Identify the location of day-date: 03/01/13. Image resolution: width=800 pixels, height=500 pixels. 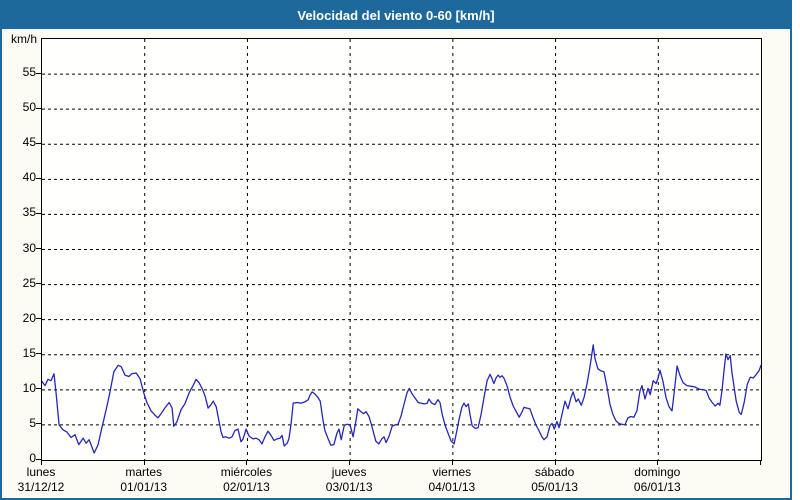
(349, 487).